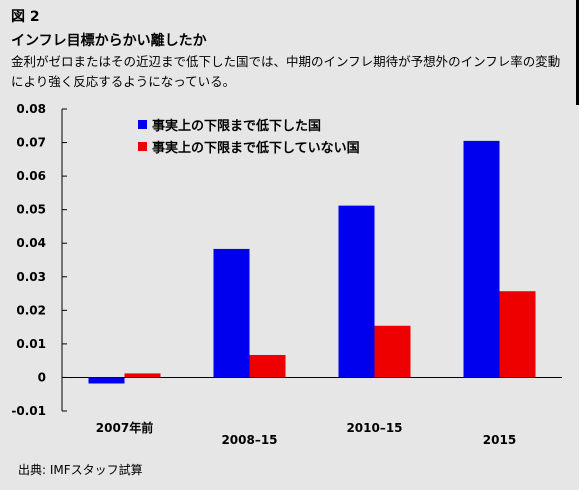  I want to click on x-tick-label: 2015, so click(499, 440).